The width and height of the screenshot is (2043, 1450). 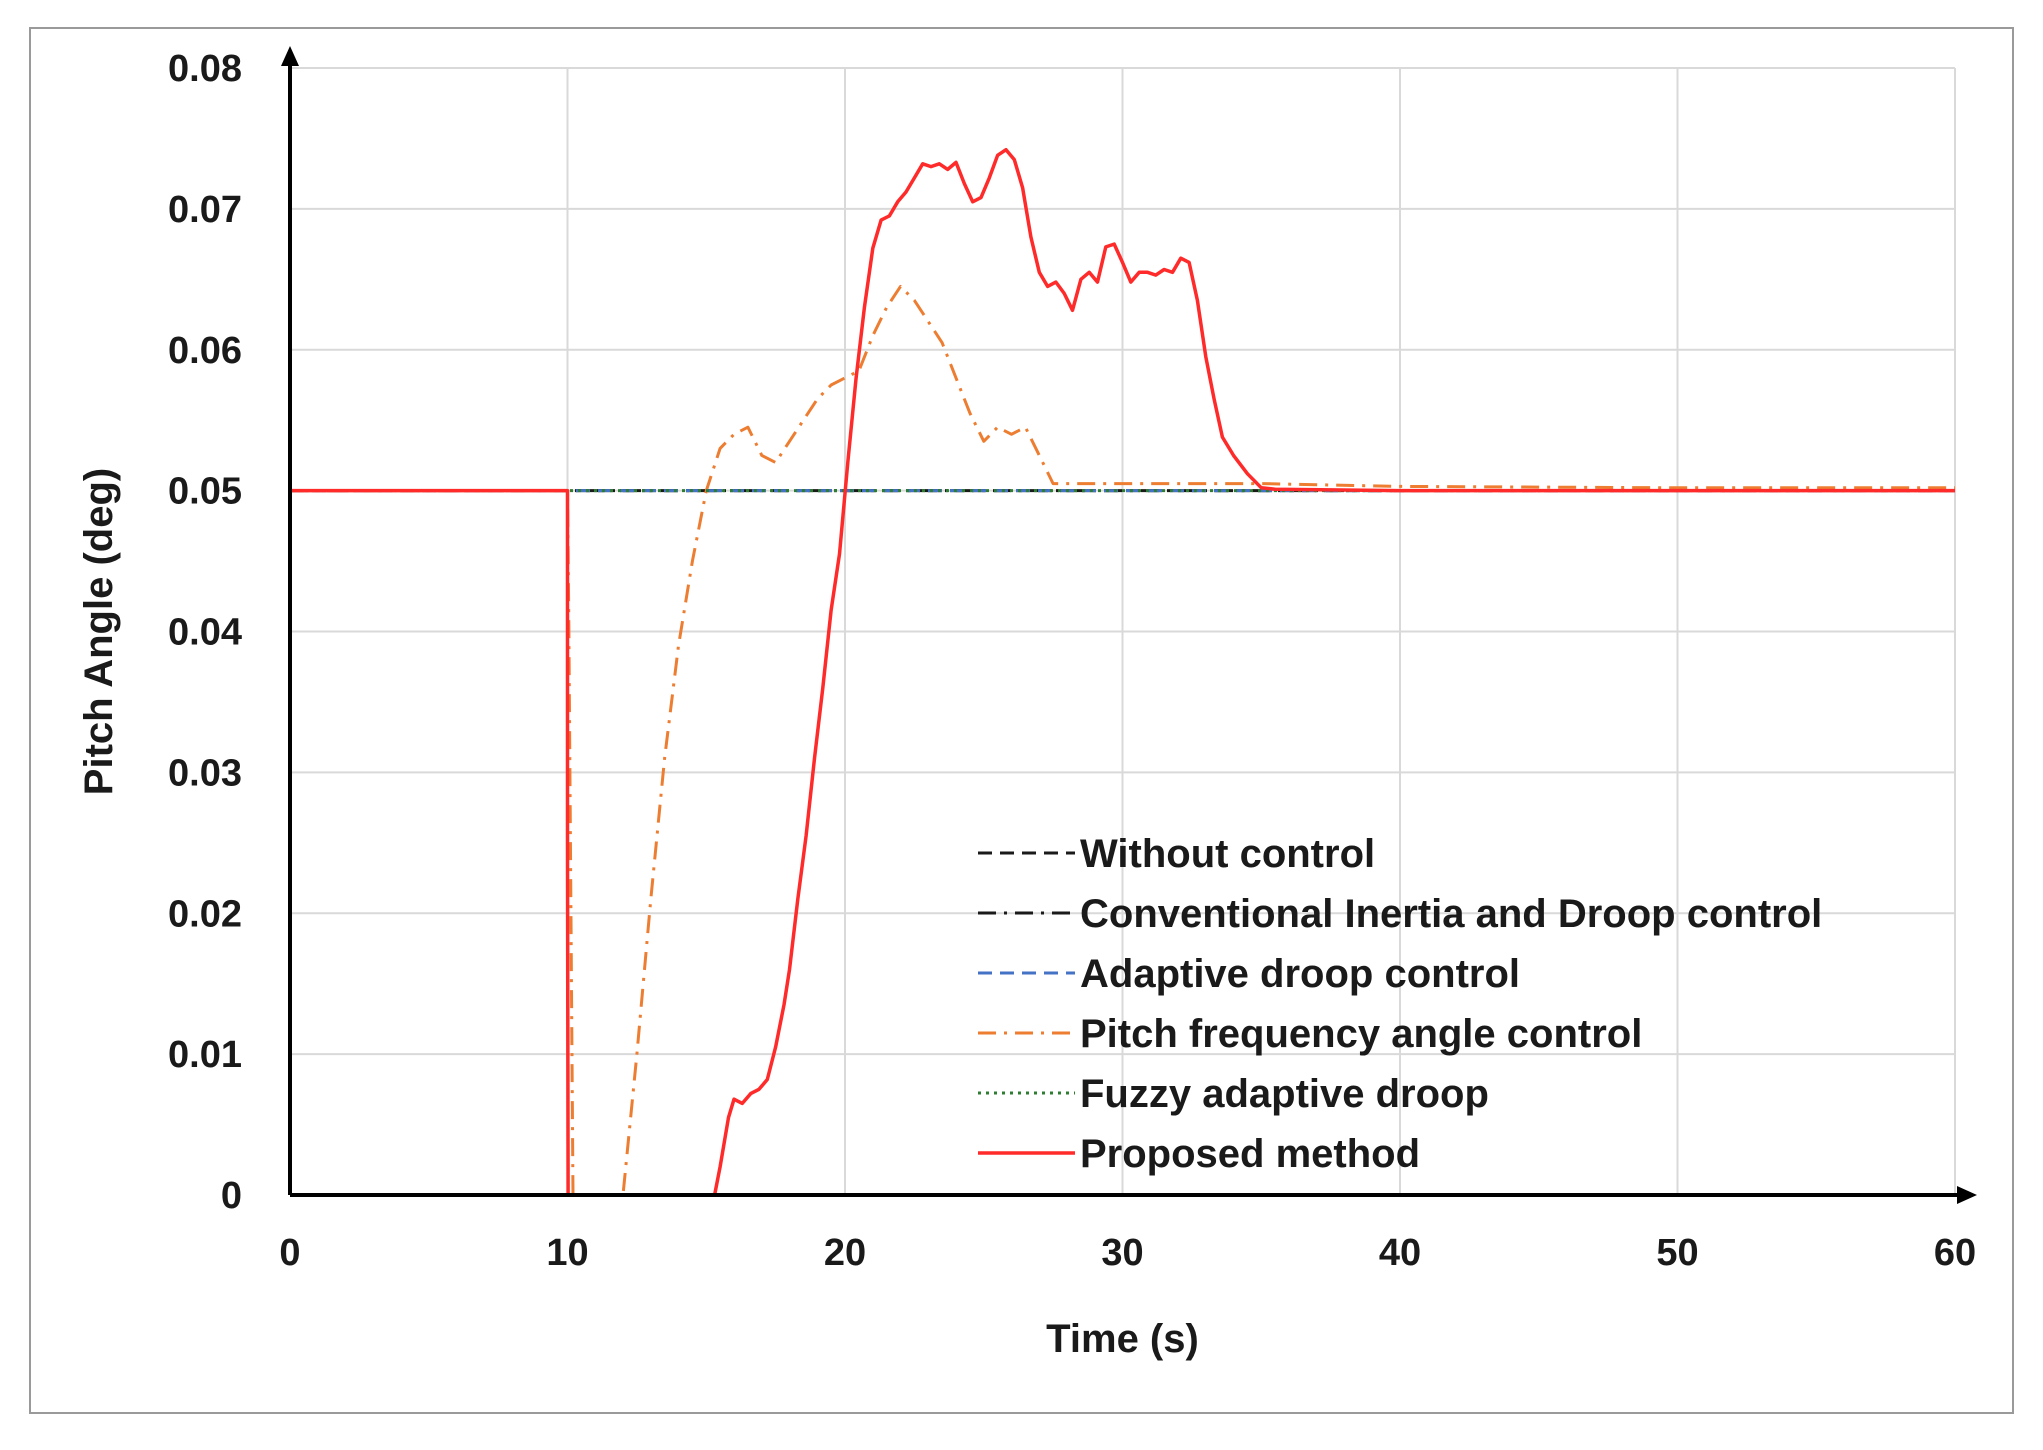 I want to click on legend-label: Adaptive droop control, so click(x=1300, y=974).